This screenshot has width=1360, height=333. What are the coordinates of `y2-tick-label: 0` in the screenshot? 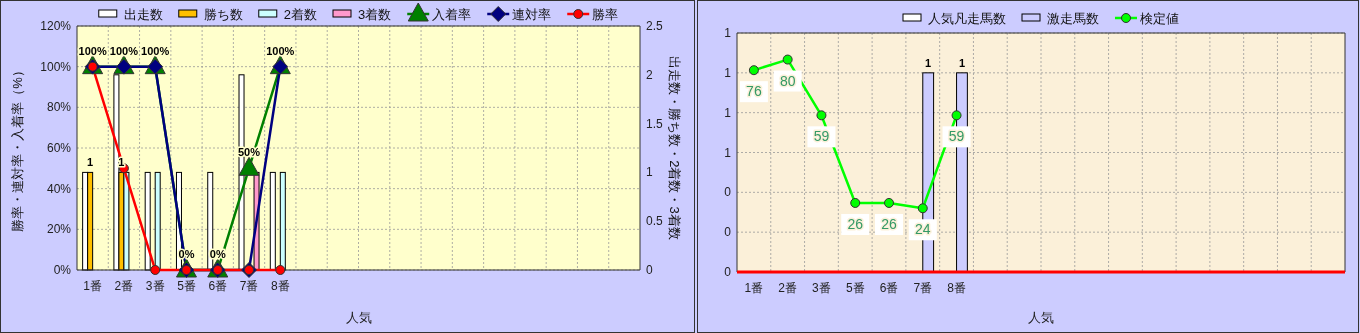 It's located at (649, 270).